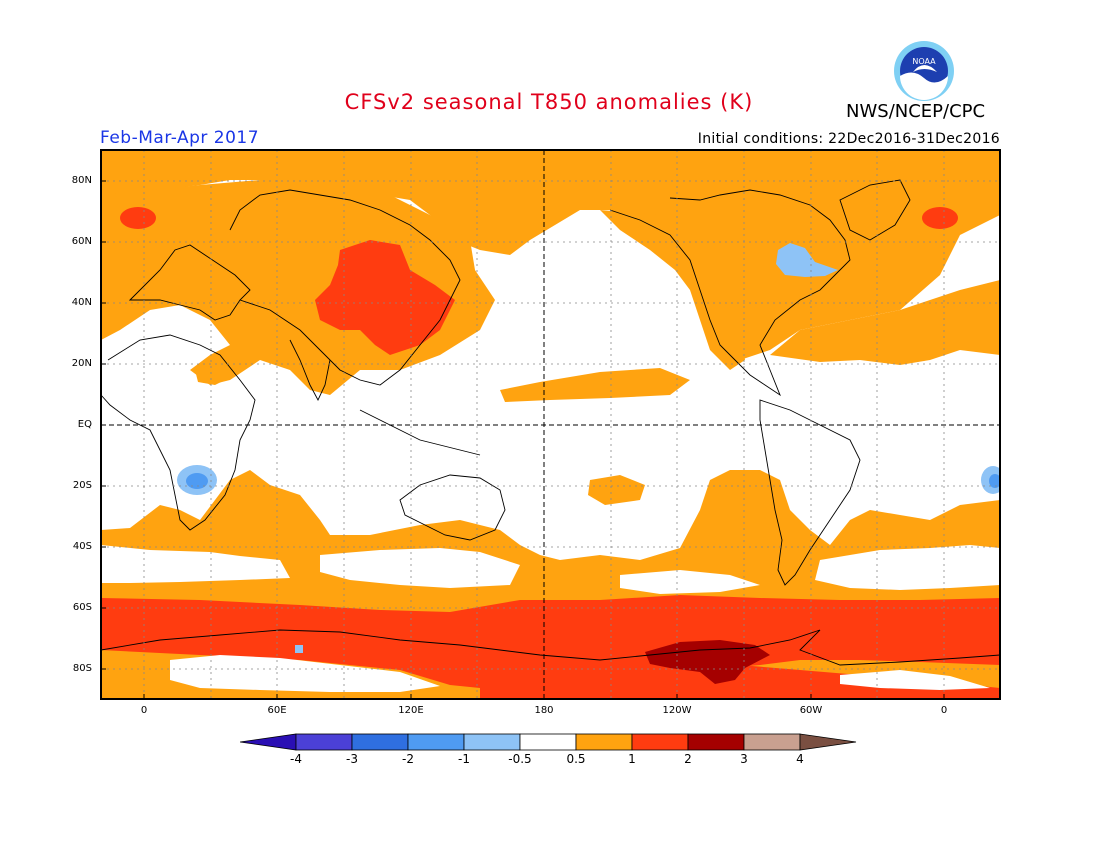  Describe the element at coordinates (215, 373) in the screenshot. I see `anomaly-region-africa` at that location.